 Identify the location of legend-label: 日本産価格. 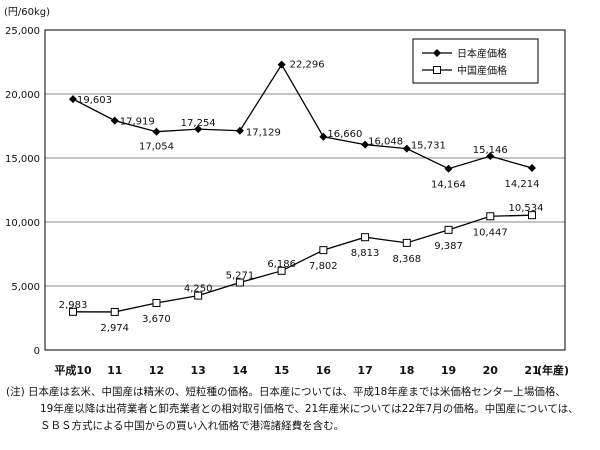
(482, 53).